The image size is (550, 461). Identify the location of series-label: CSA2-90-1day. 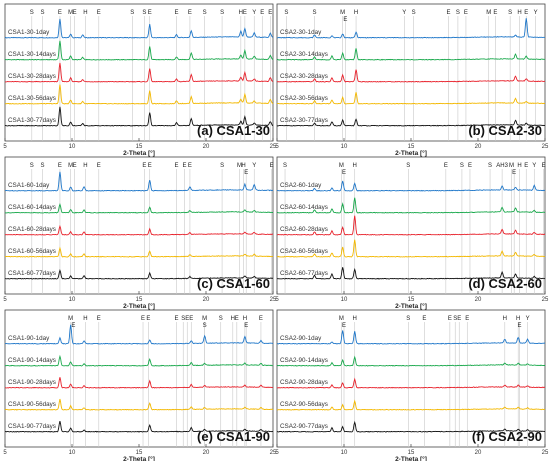
(301, 338).